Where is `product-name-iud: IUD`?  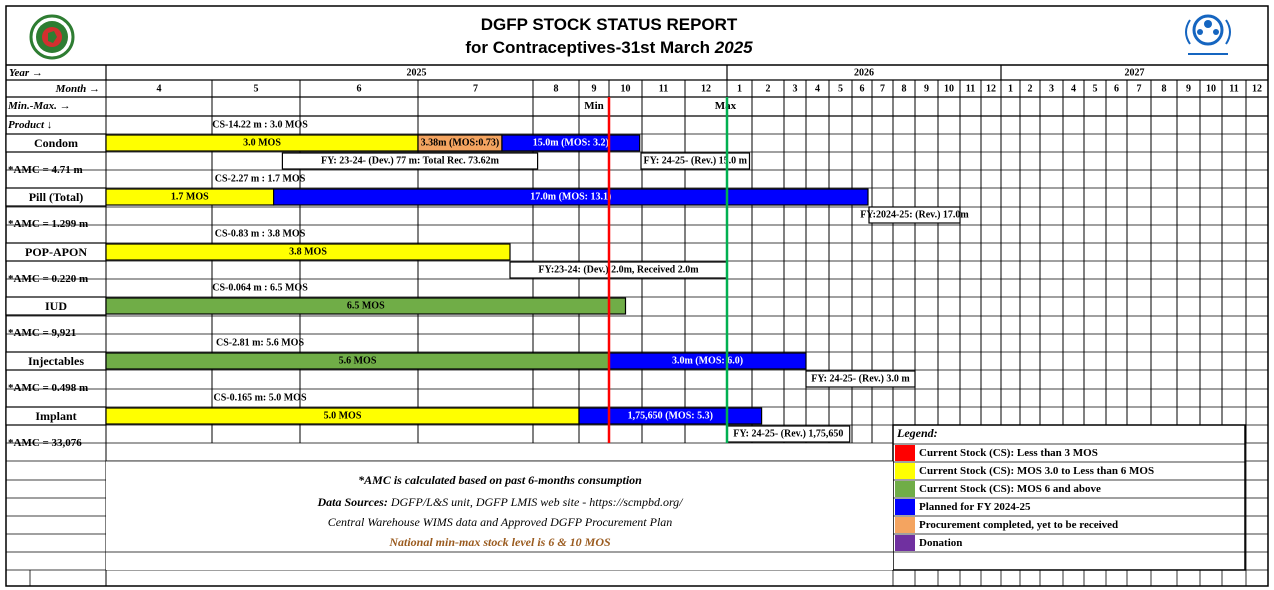 product-name-iud: IUD is located at coordinates (56, 306).